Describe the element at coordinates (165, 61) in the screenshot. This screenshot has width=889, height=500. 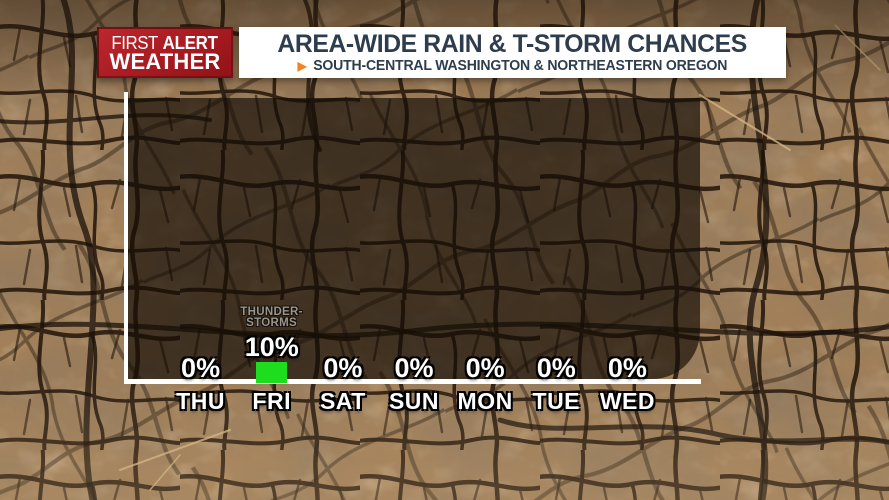
I see `logo-weather: WEATHER` at that location.